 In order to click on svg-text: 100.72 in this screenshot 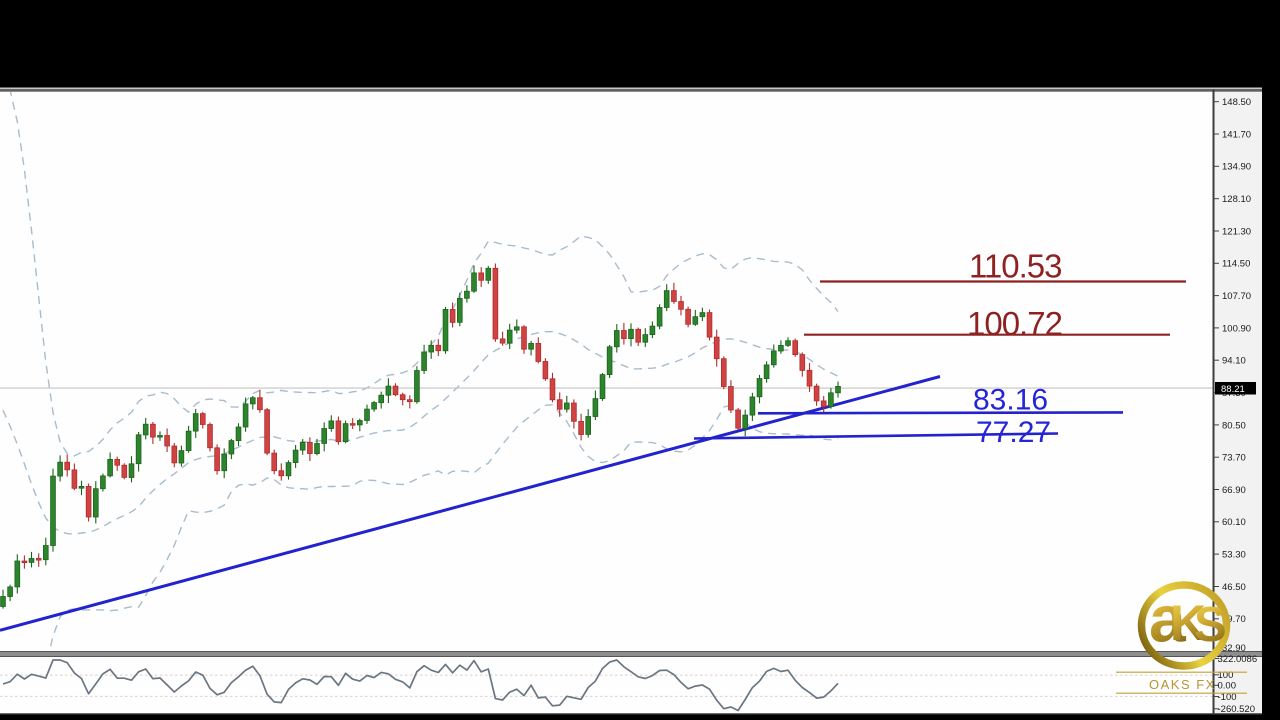, I will do `click(1014, 323)`.